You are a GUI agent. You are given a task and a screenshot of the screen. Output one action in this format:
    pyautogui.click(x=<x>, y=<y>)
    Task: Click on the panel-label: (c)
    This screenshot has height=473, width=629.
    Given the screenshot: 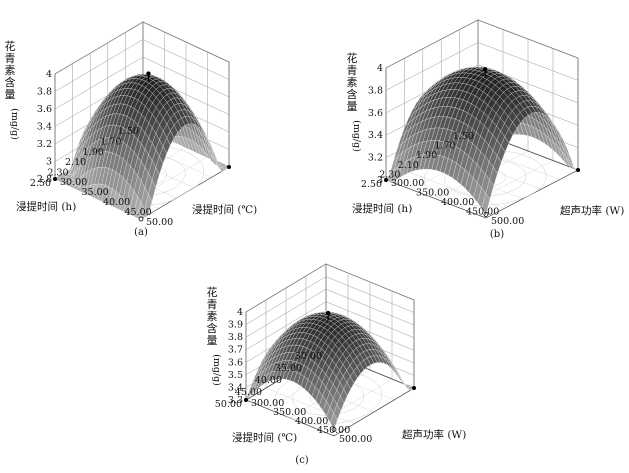 What is the action you would take?
    pyautogui.click(x=302, y=460)
    